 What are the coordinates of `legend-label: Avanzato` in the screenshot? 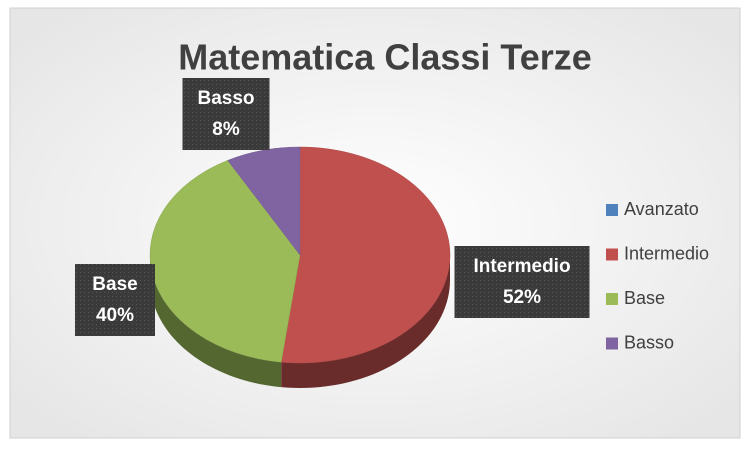 It's located at (661, 209).